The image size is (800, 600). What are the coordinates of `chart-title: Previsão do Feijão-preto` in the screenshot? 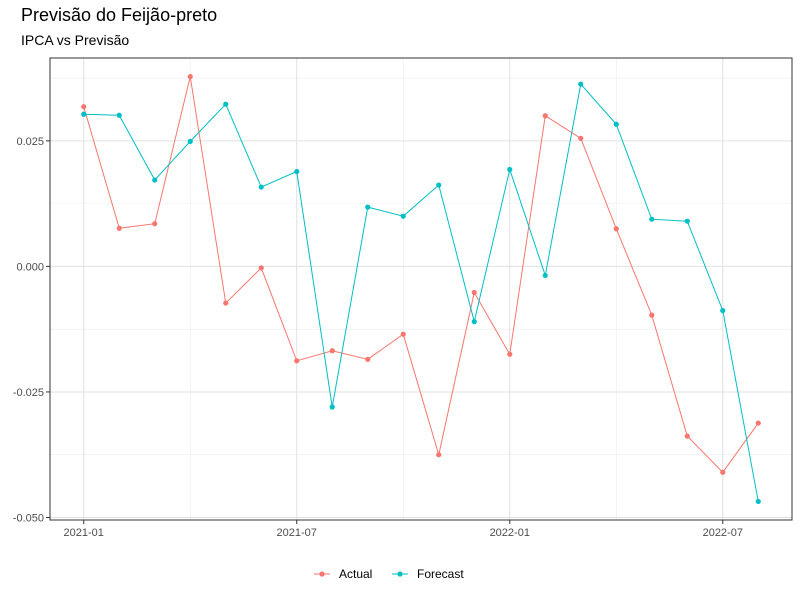 It's located at (119, 15).